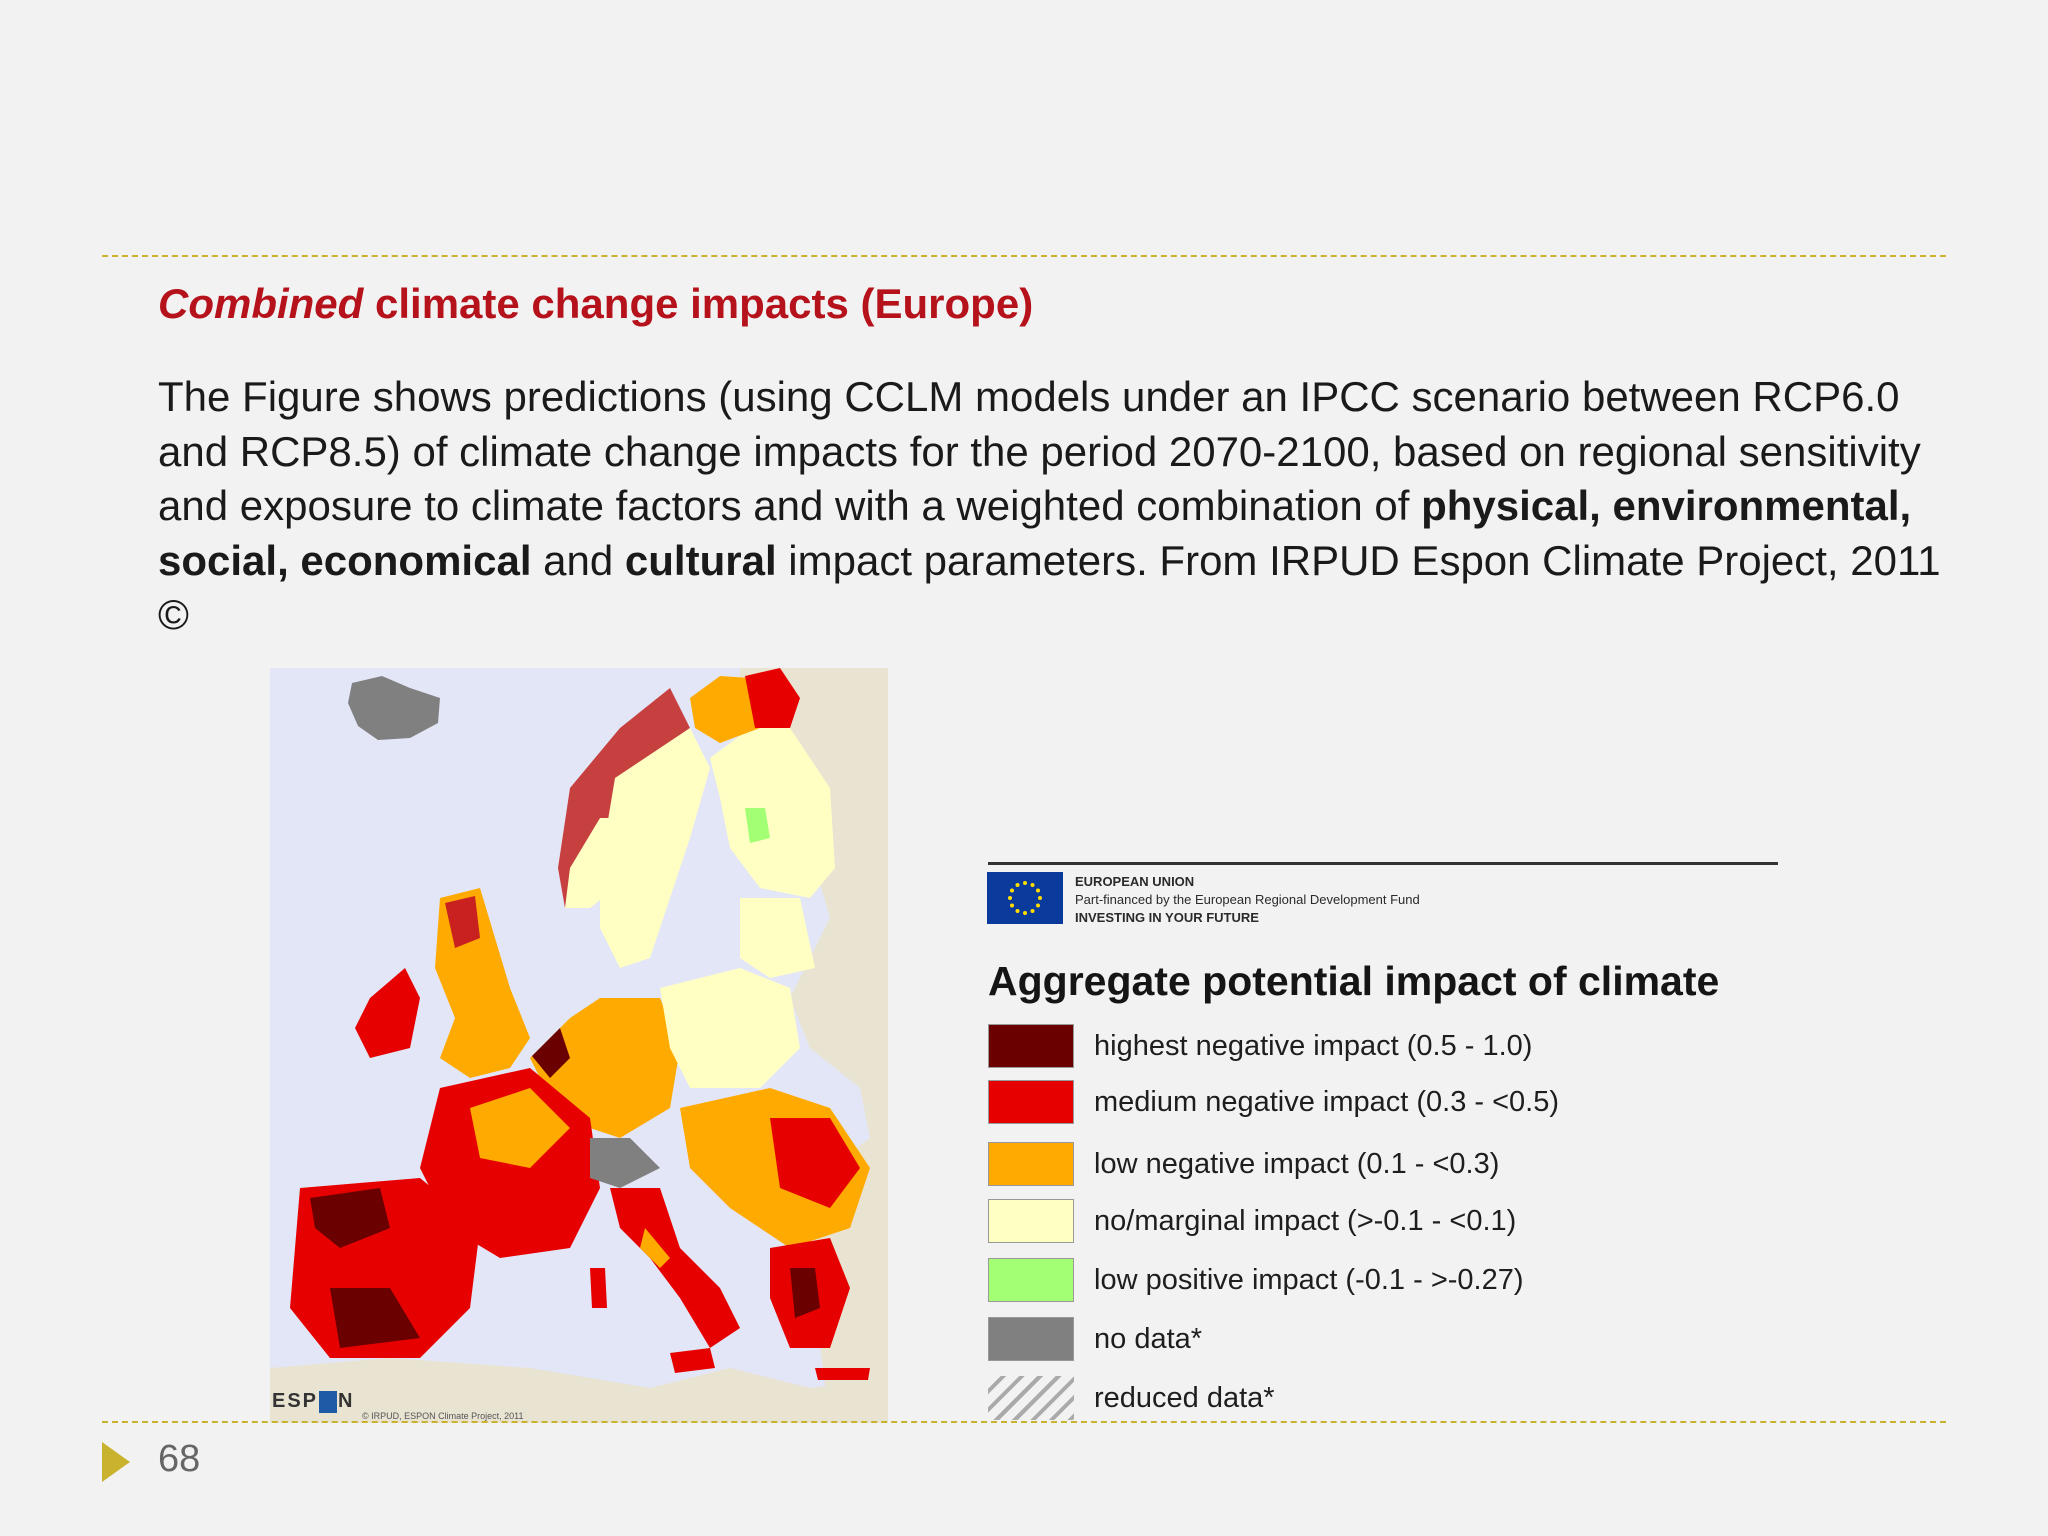 Image resolution: width=2048 pixels, height=1536 pixels. I want to click on alps, so click(625, 1163).